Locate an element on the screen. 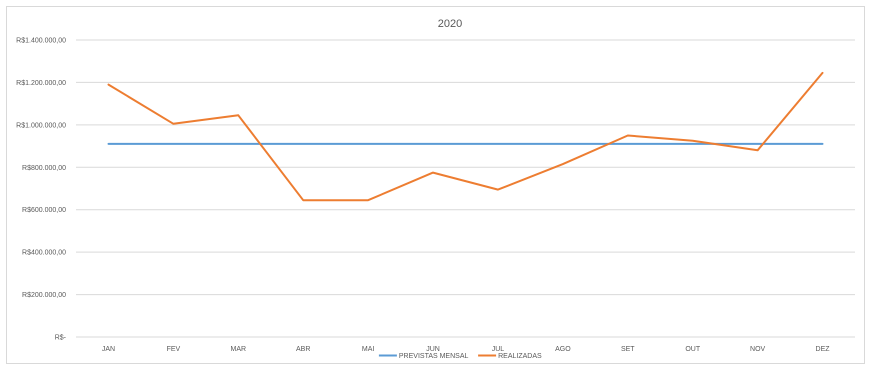 This screenshot has width=873, height=370. legend-label: PREVISTAS MENSAL is located at coordinates (434, 356).